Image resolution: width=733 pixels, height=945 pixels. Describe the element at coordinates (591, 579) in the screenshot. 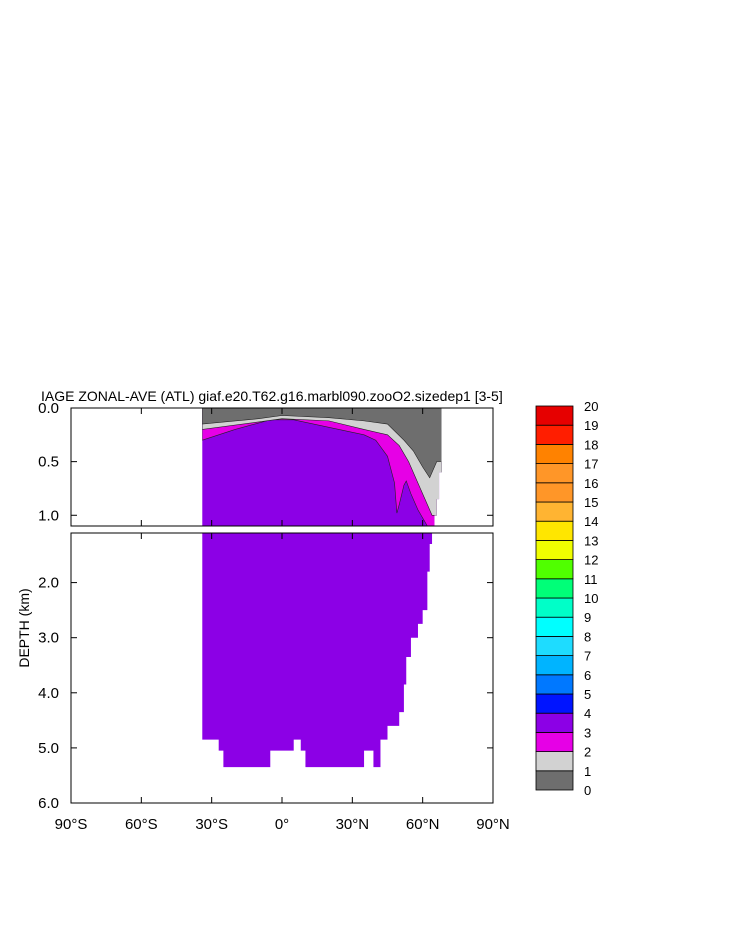

I see `colorbar-label-11: 11` at that location.